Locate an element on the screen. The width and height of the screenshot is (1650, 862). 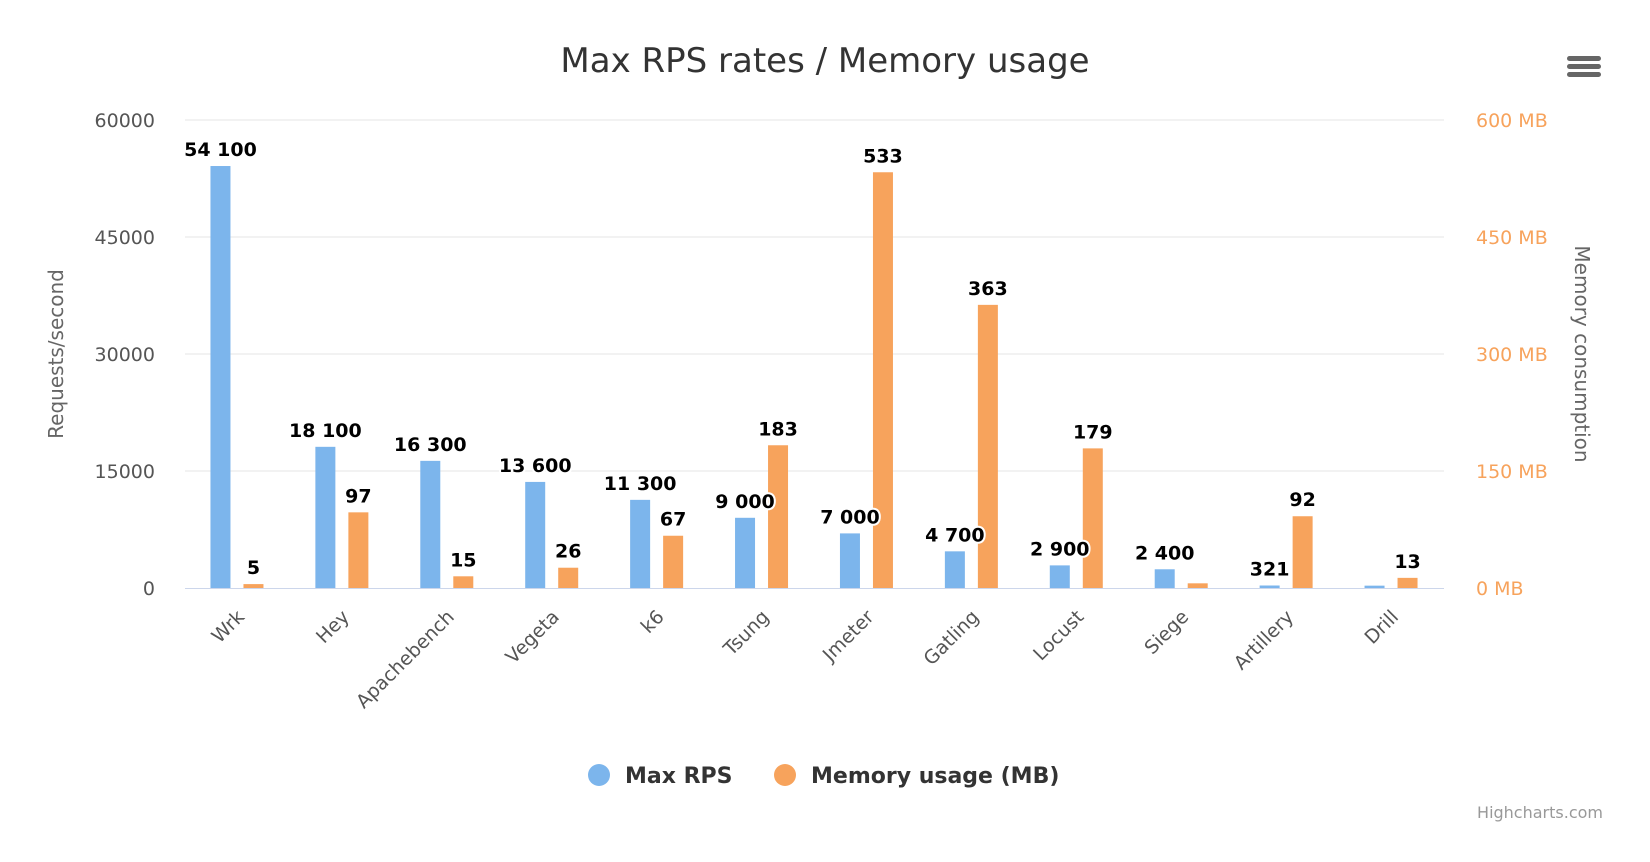
y-axis-right-title: Memory consumption is located at coordinates (1582, 353).